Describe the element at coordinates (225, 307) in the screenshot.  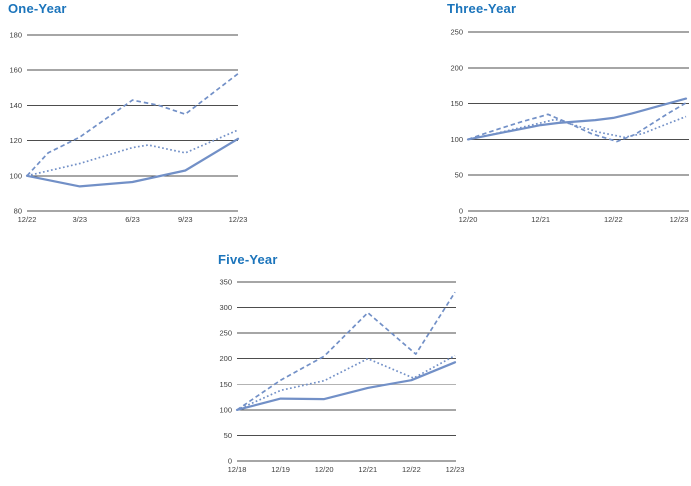
I see `y-axis-label: 300` at that location.